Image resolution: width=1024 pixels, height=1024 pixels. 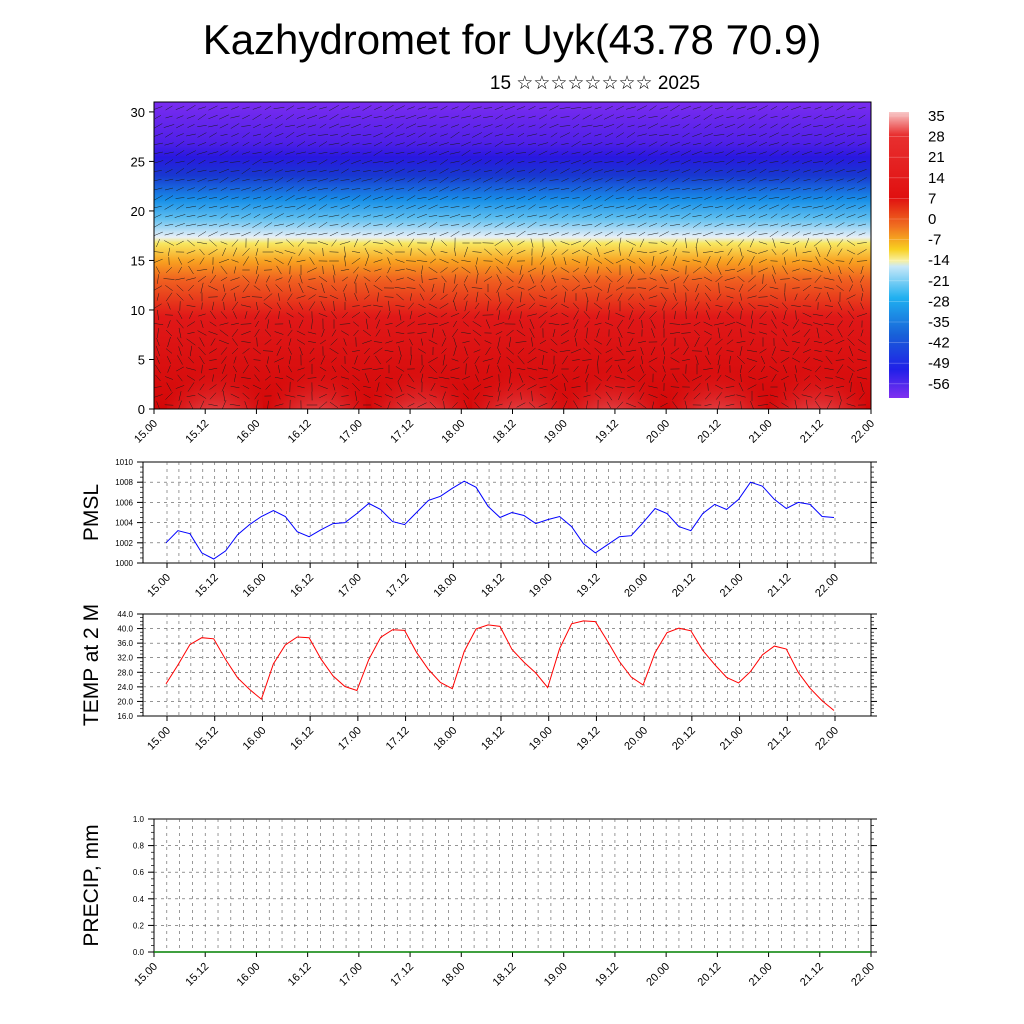 I want to click on x-tick-label-11: 20.12, so click(x=684, y=586).